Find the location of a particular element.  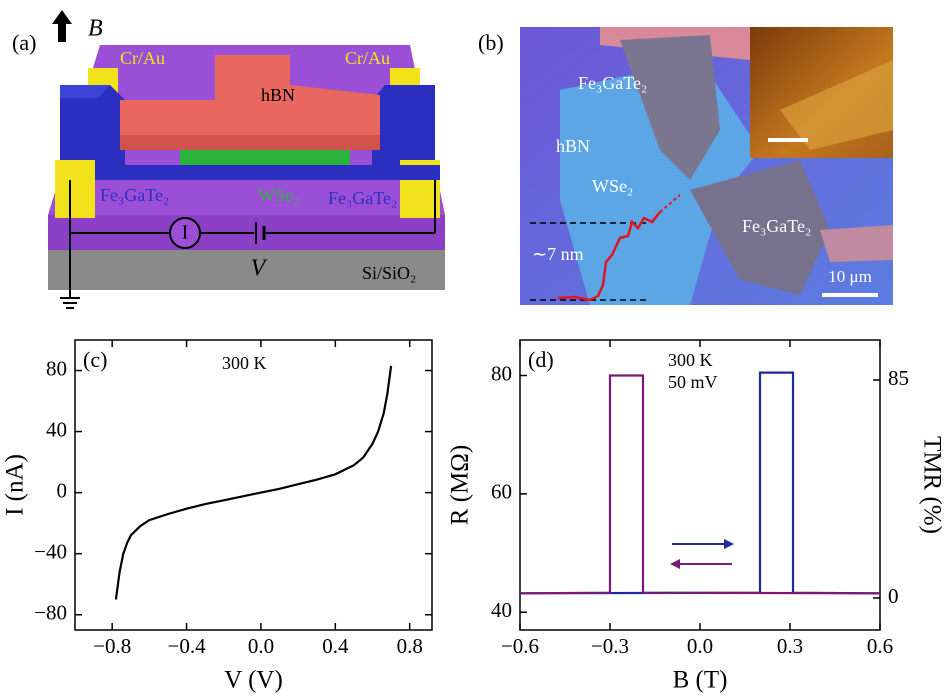

x-tick-label: 0.3 is located at coordinates (790, 646).